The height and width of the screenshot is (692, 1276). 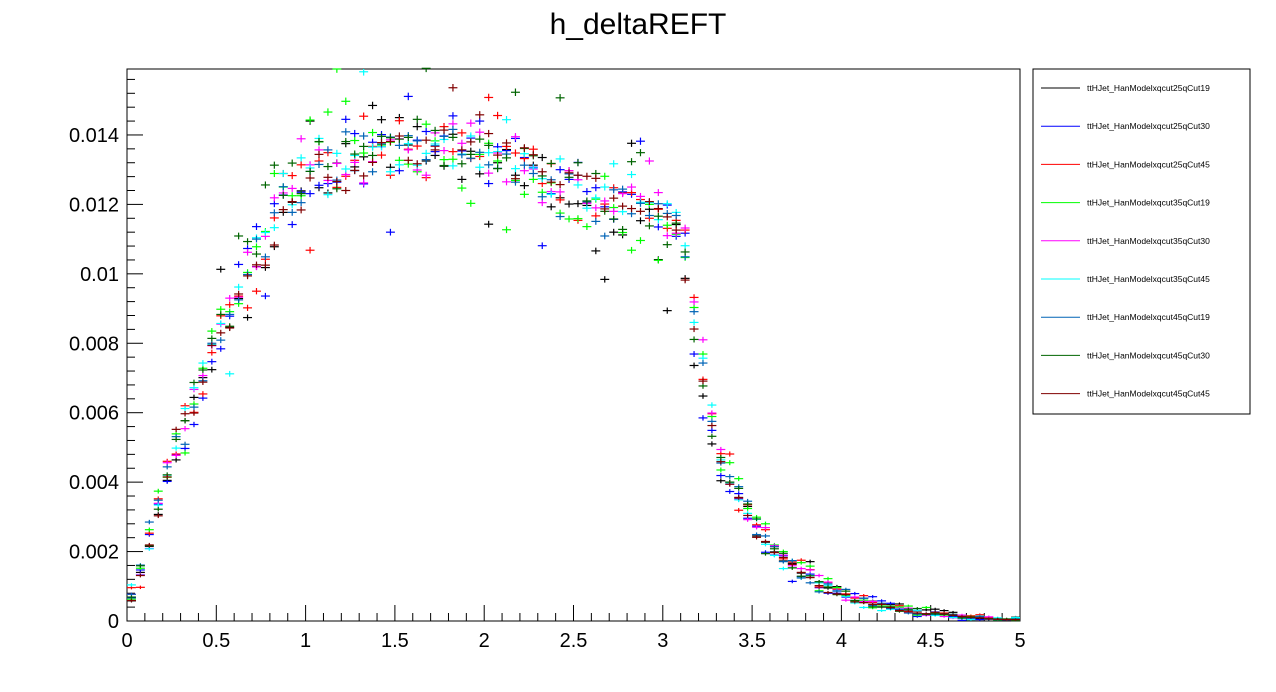 What do you see at coordinates (841, 641) in the screenshot?
I see `x-tick-label: 4` at bounding box center [841, 641].